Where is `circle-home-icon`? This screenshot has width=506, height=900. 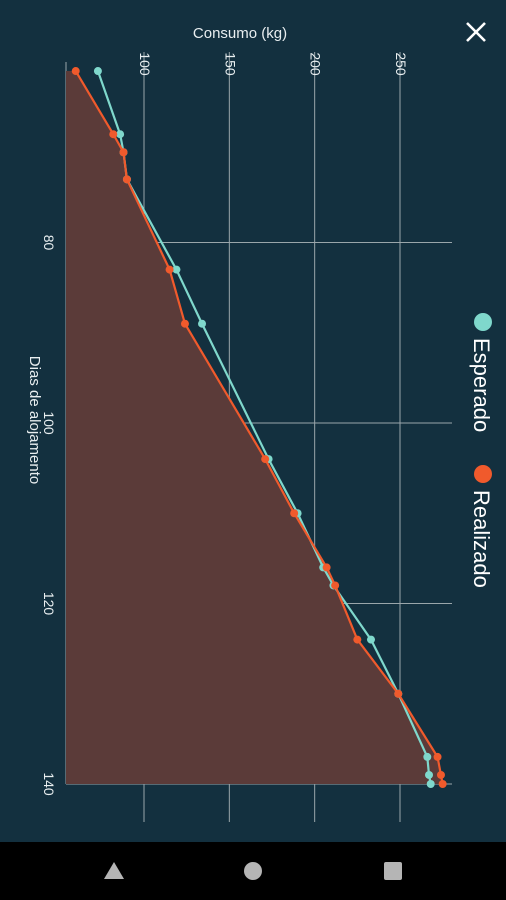 circle-home-icon is located at coordinates (253, 871).